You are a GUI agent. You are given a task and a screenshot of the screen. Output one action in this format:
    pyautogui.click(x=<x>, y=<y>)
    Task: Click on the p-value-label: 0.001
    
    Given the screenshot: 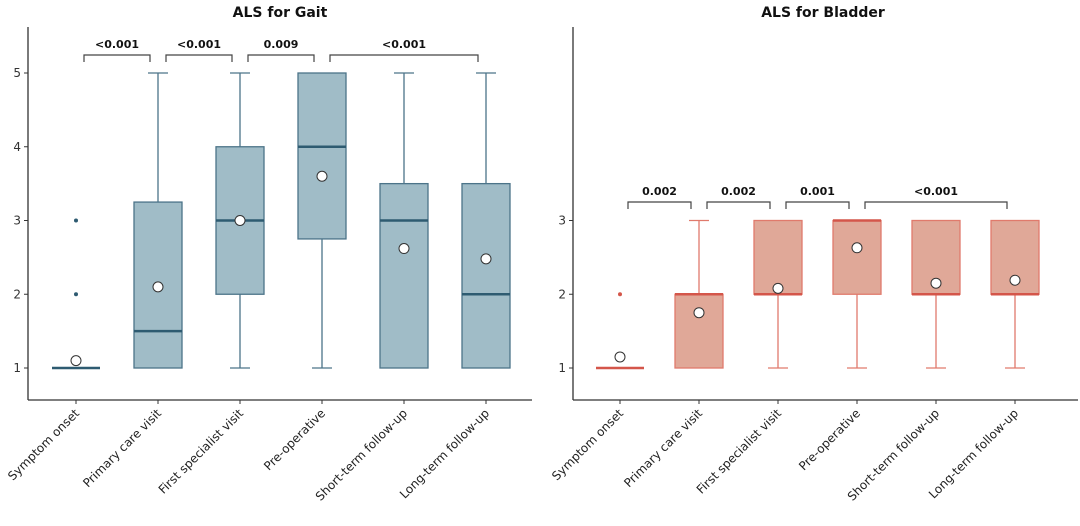 What is the action you would take?
    pyautogui.click(x=817, y=191)
    